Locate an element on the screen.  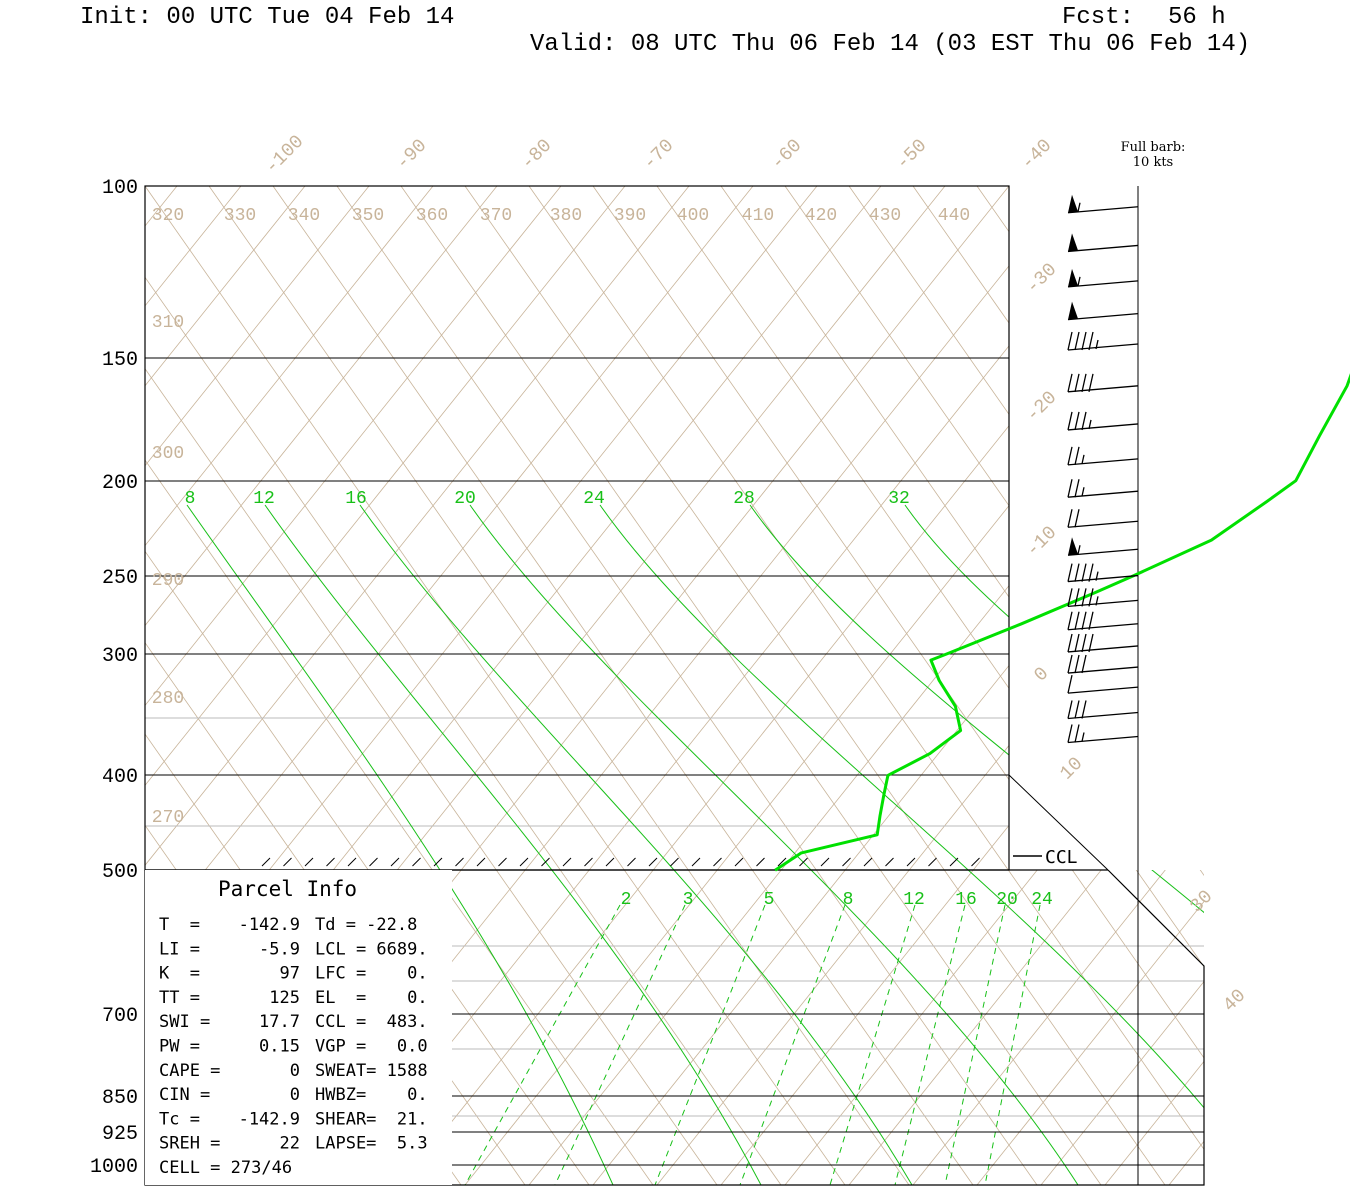
forecast-label: Fcst: is located at coordinates (1098, 17).